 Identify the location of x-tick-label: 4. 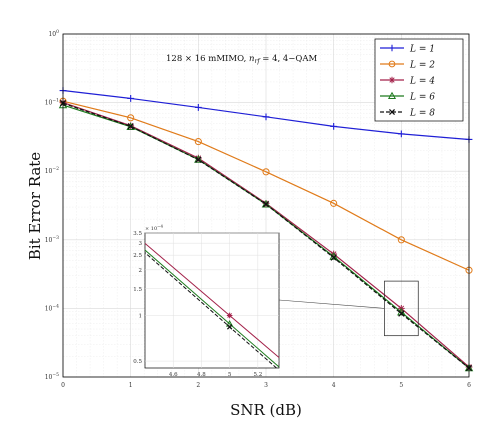
(334, 385).